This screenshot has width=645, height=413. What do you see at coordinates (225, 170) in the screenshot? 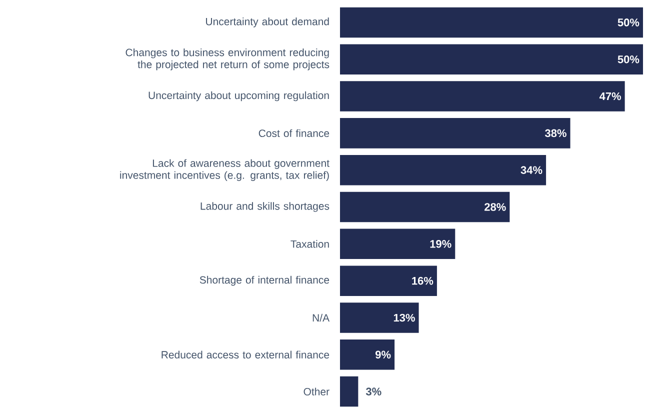
I see `y-tick-label: Lack of awareness about government investment incentives (e.g. grants, tax relief)` at bounding box center [225, 170].